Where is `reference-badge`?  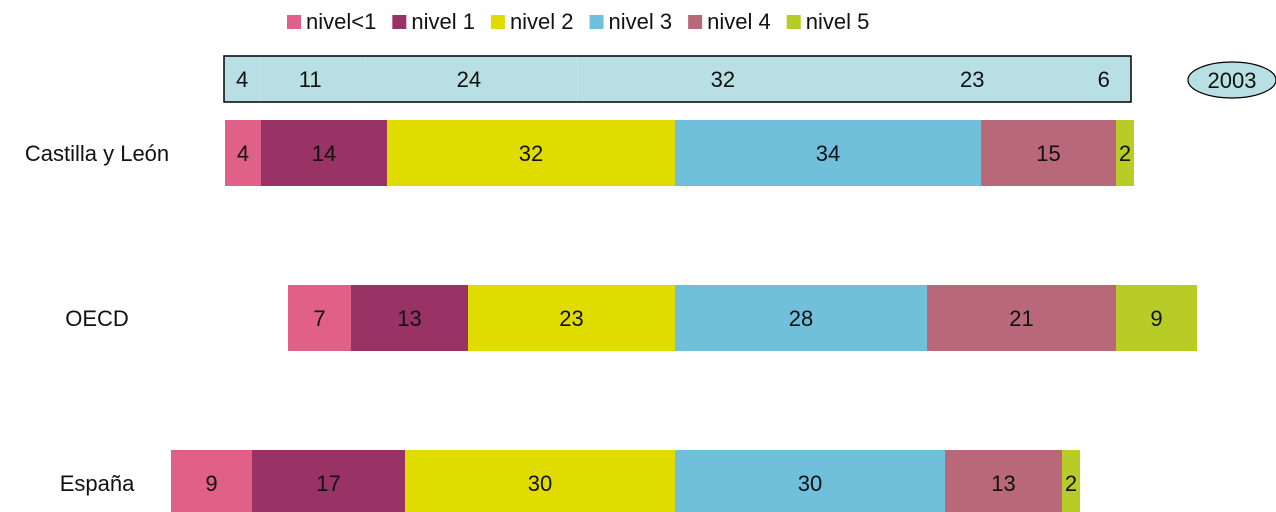 reference-badge is located at coordinates (1231, 80).